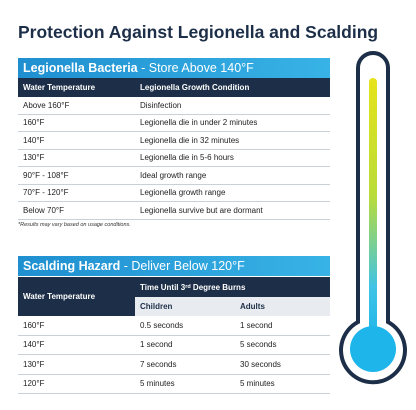  I want to click on table-cell: Legionella die in 32 minutes, so click(232, 141).